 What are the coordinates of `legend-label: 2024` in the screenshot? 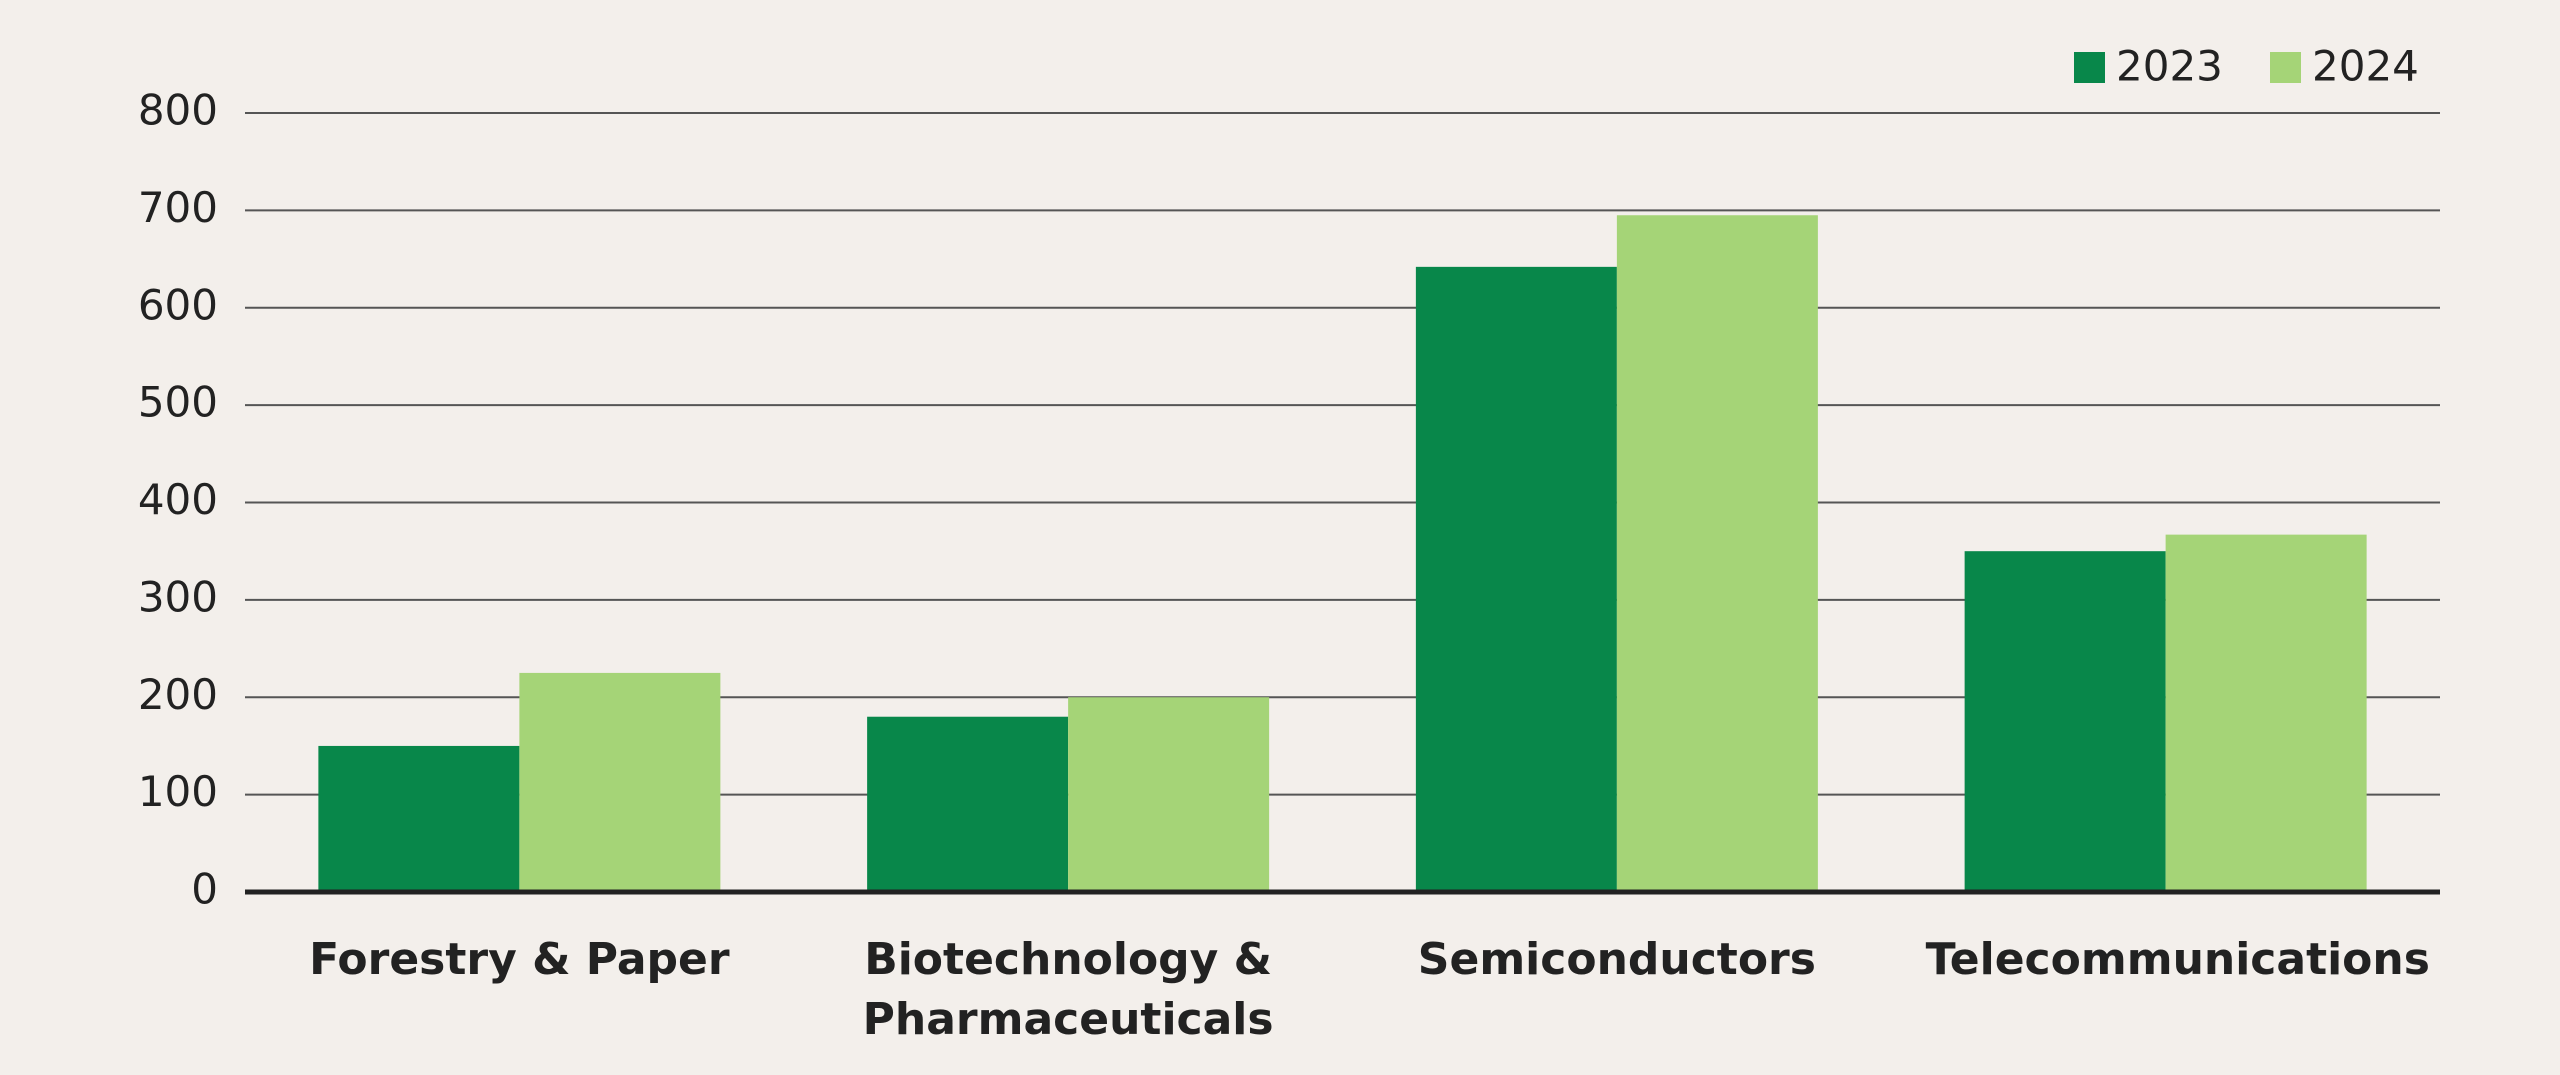 It's located at (2365, 66).